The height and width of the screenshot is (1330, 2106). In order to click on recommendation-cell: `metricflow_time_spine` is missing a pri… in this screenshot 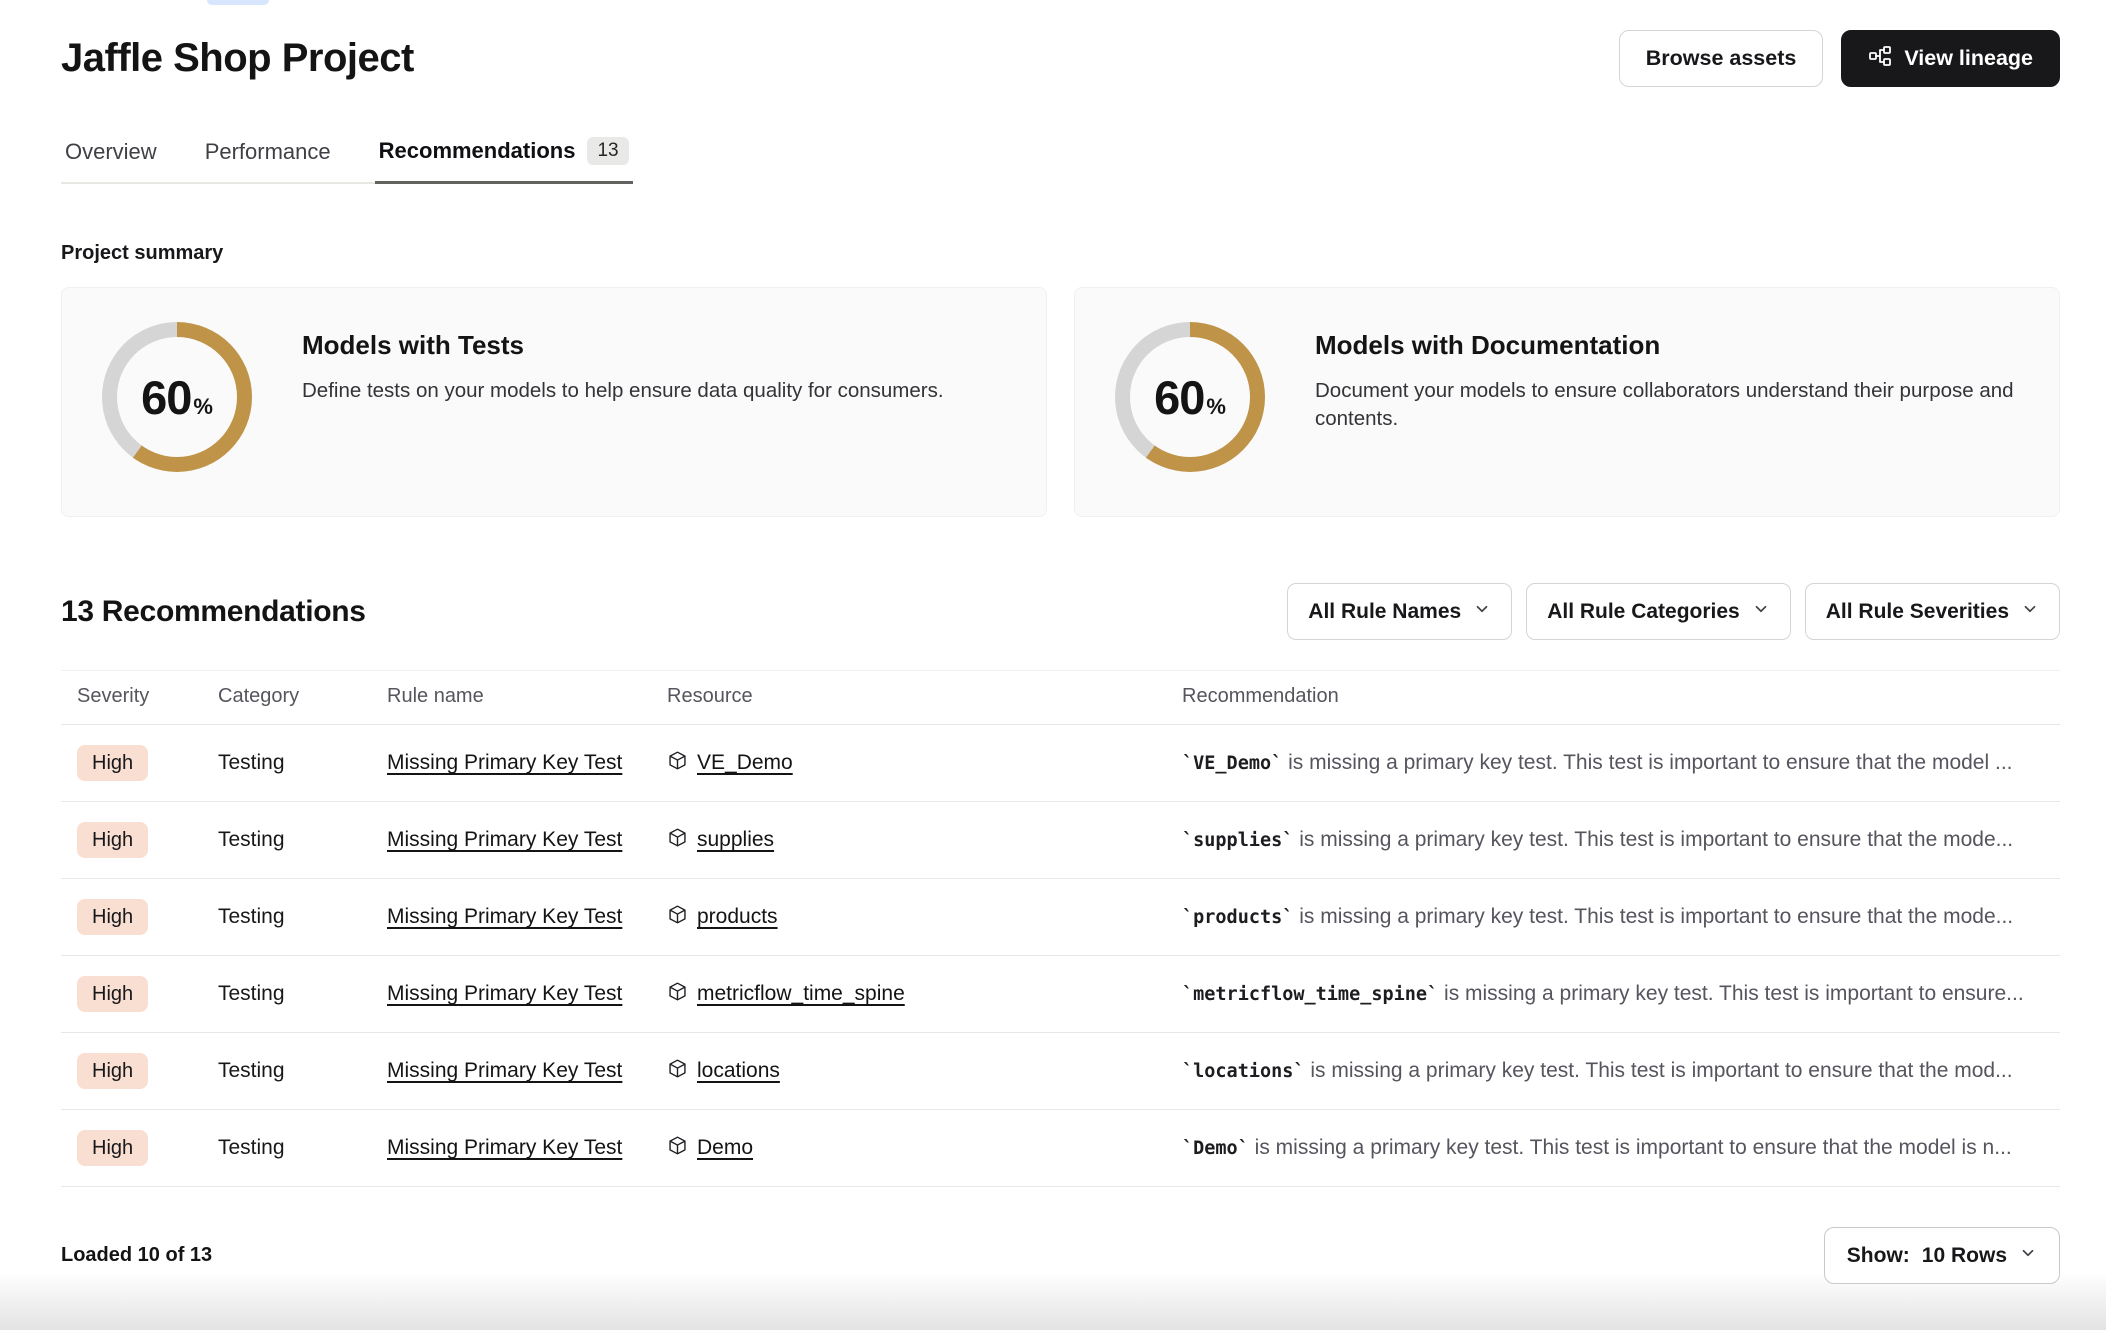, I will do `click(1621, 994)`.